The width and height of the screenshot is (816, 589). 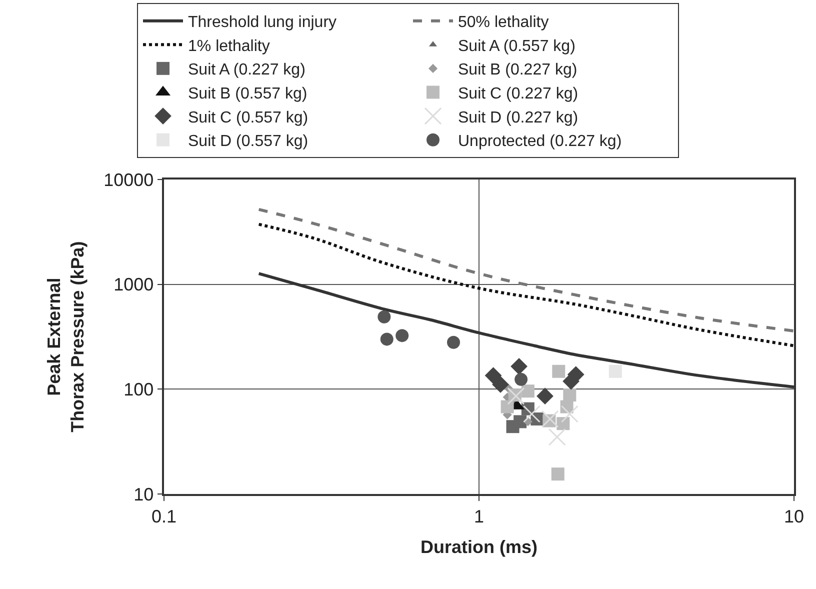 What do you see at coordinates (248, 141) in the screenshot?
I see `legend-label: Suit D (0.557 kg)` at bounding box center [248, 141].